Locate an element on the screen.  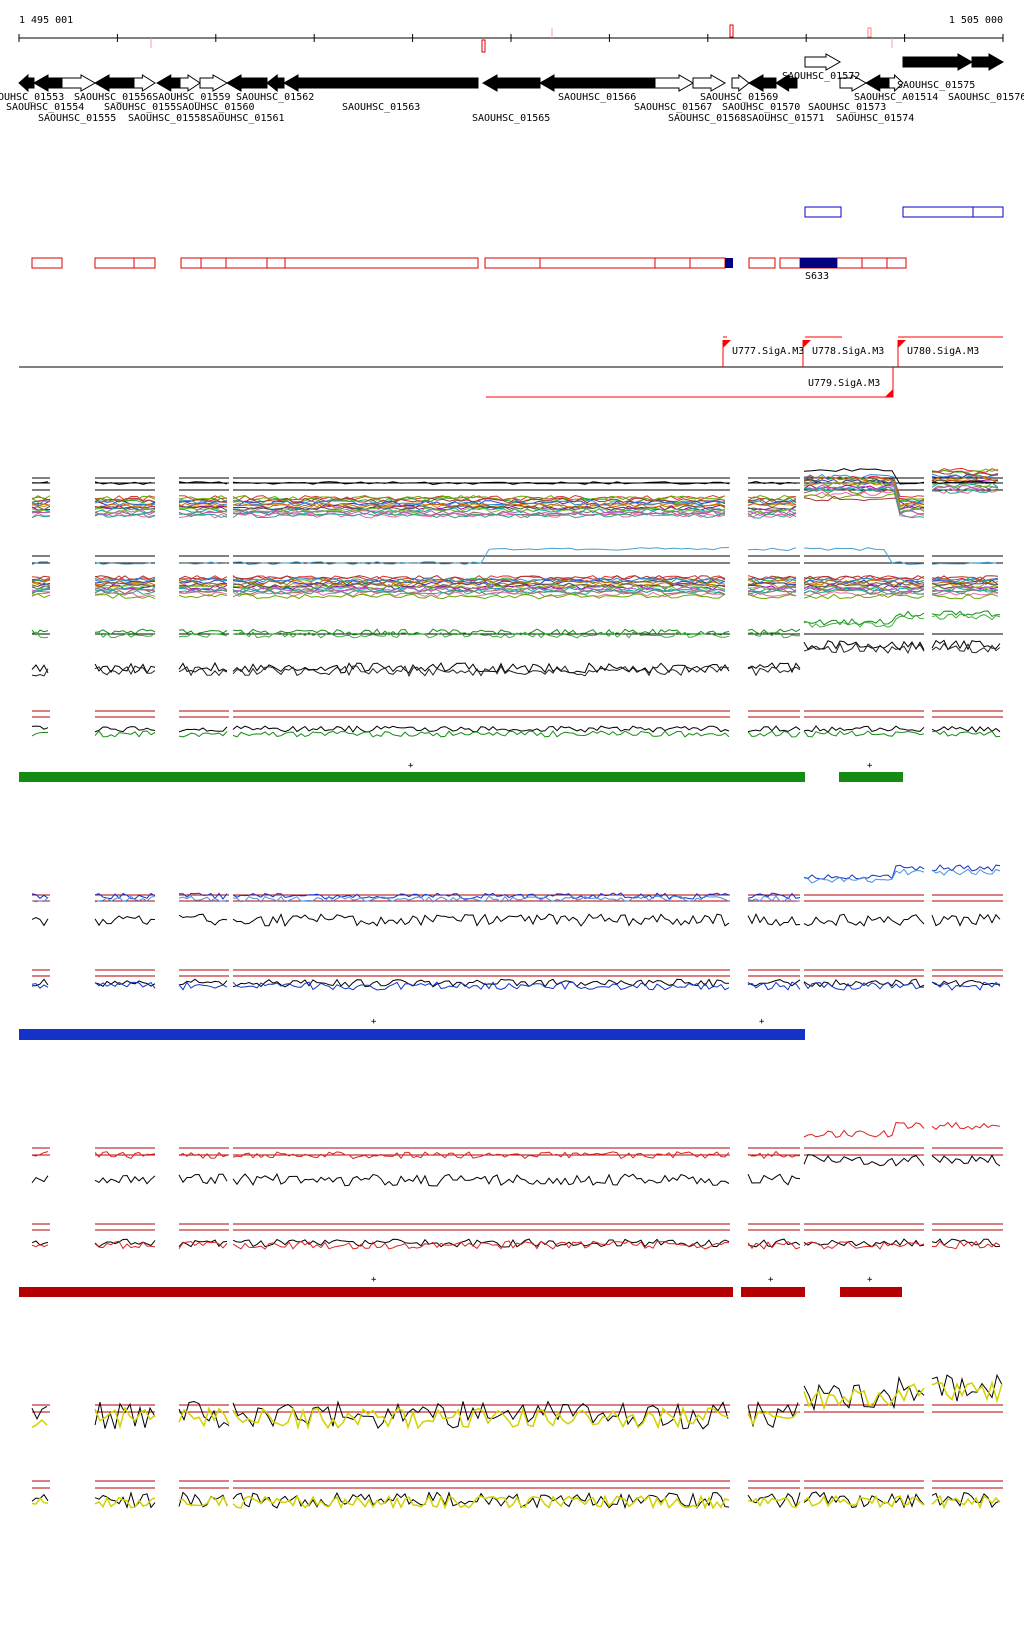
segment-highlight is located at coordinates (729, 263).